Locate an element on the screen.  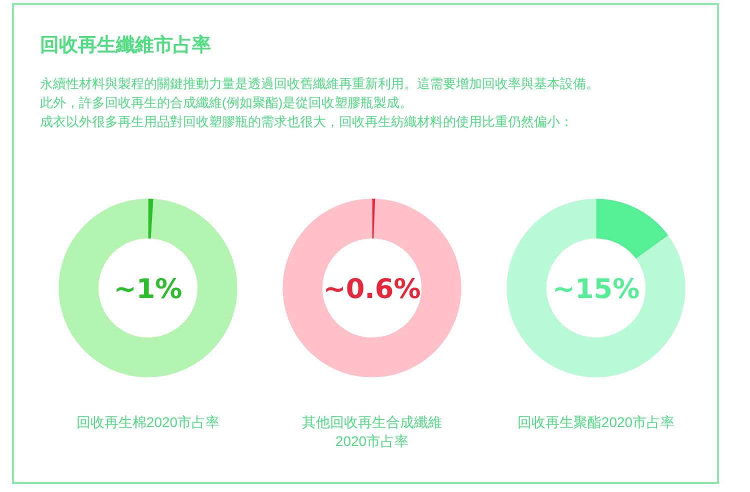
text: 永續性材料與製程的關鍵推動力量是透過回收舊纖維再重新利用。這需要增加回收率與基本設備。 is located at coordinates (320, 84).